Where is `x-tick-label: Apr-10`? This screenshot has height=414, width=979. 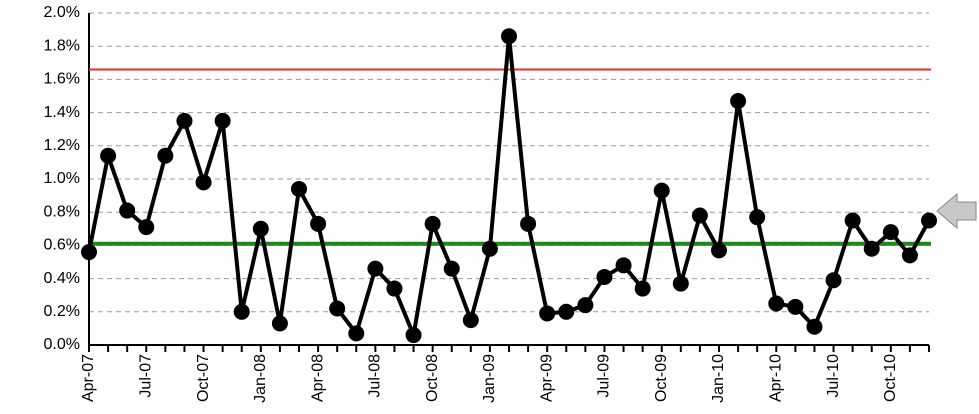 x-tick-label: Apr-10 is located at coordinates (775, 378).